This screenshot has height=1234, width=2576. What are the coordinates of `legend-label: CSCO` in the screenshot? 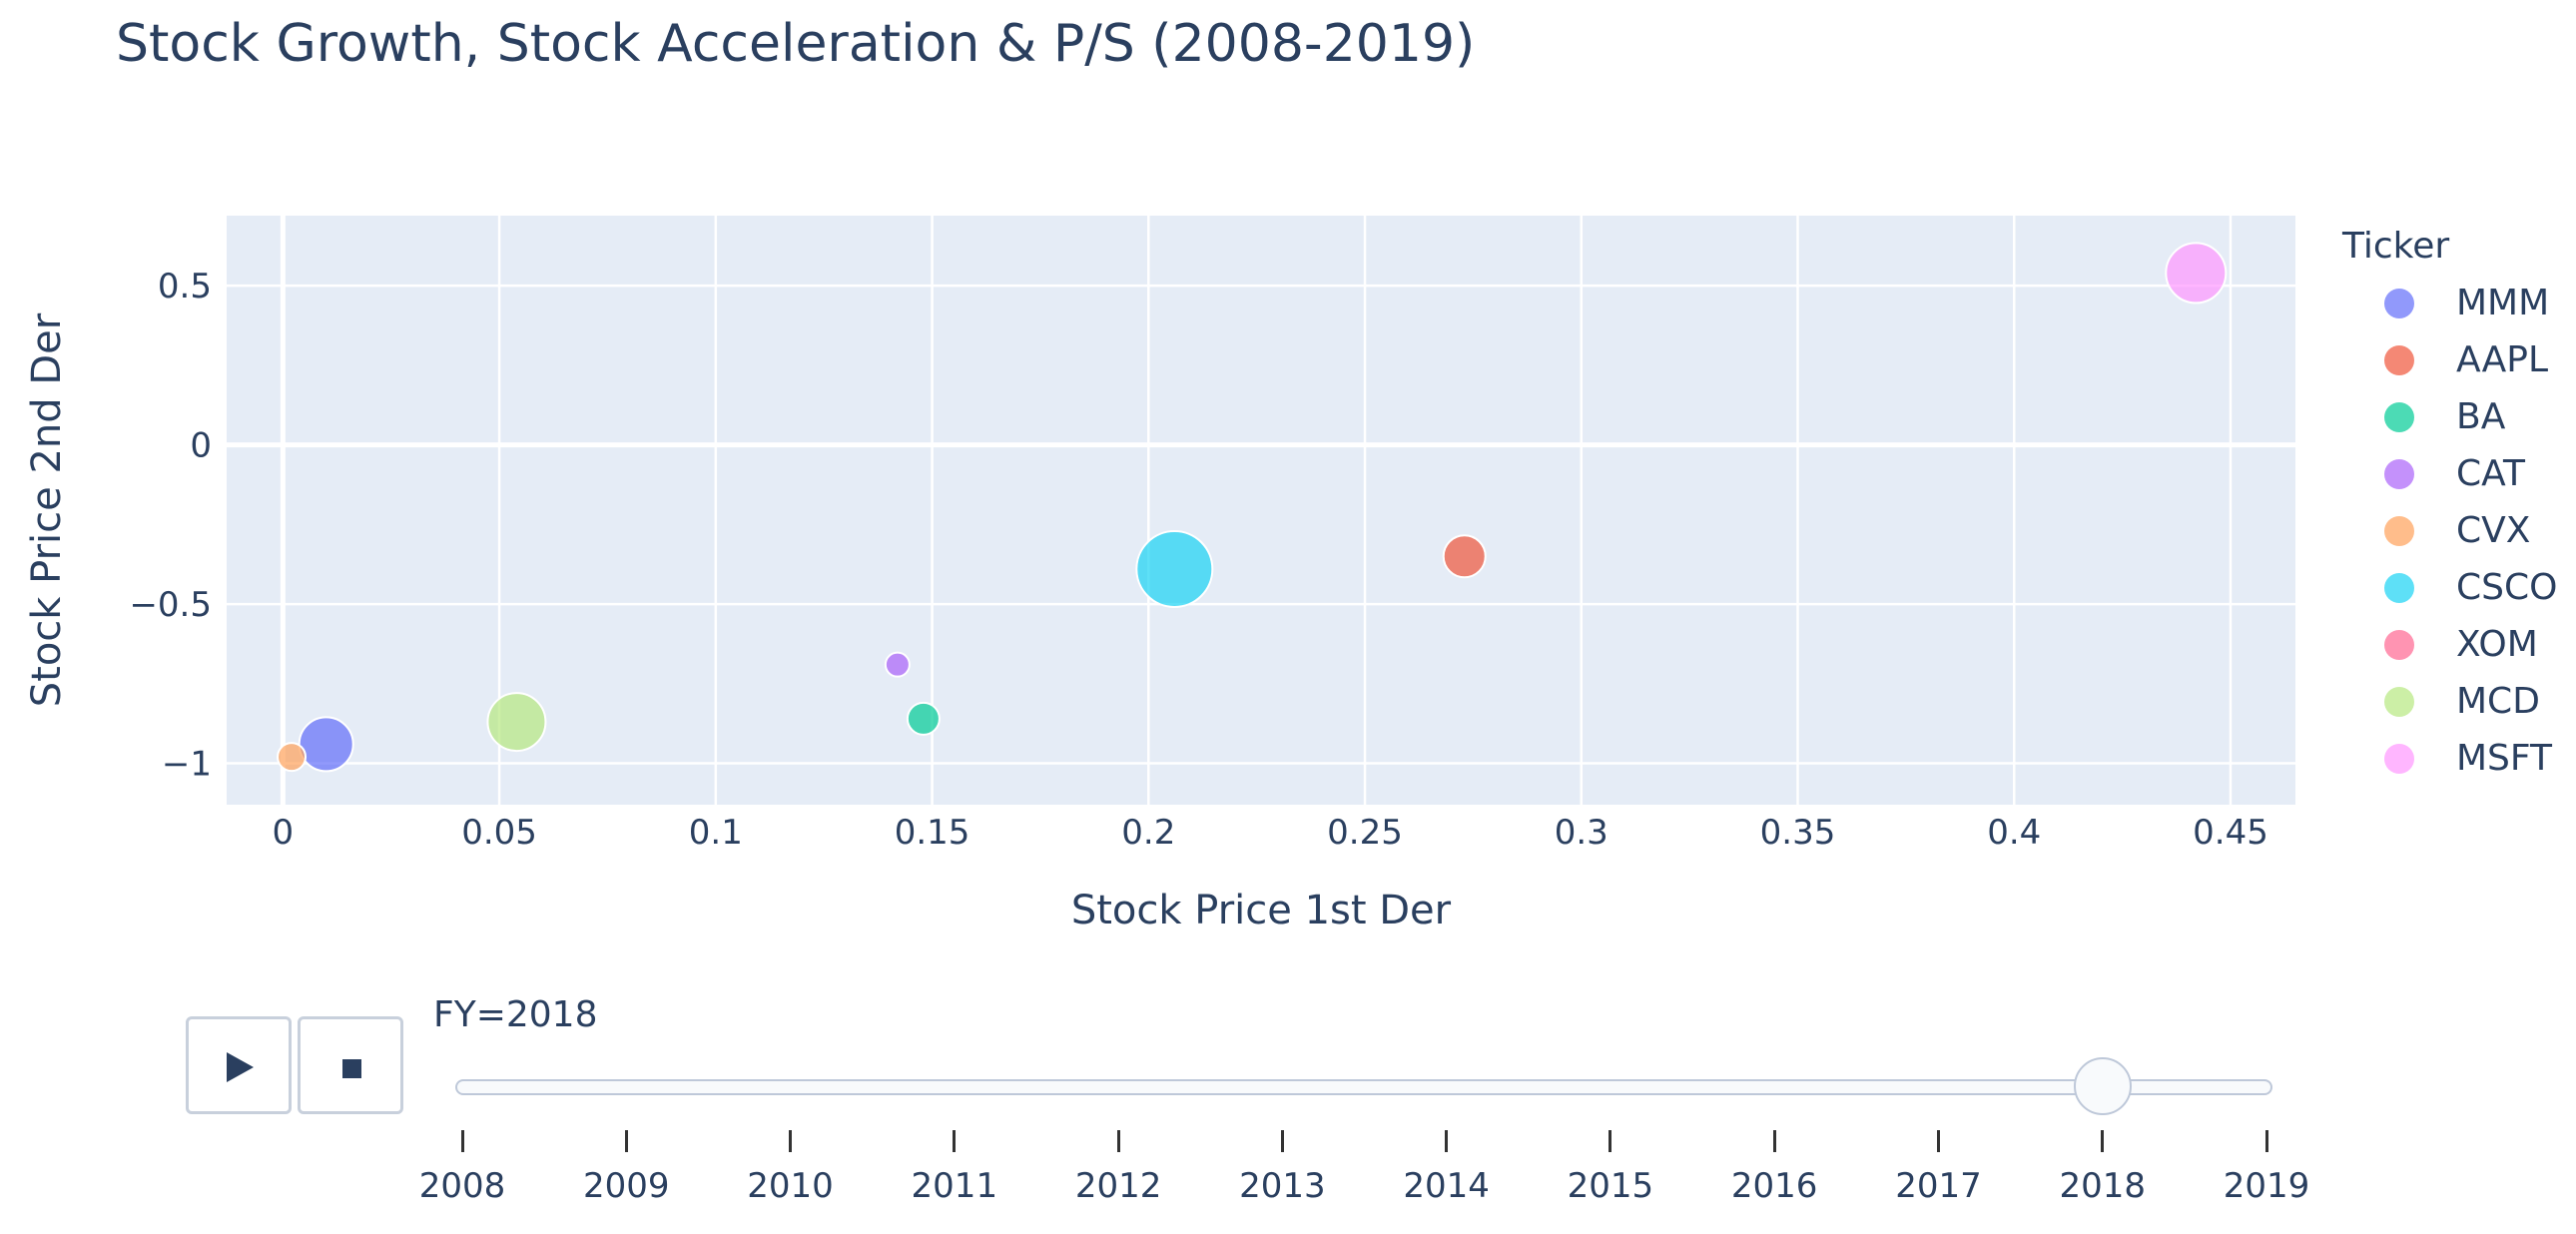 It's located at (2507, 587).